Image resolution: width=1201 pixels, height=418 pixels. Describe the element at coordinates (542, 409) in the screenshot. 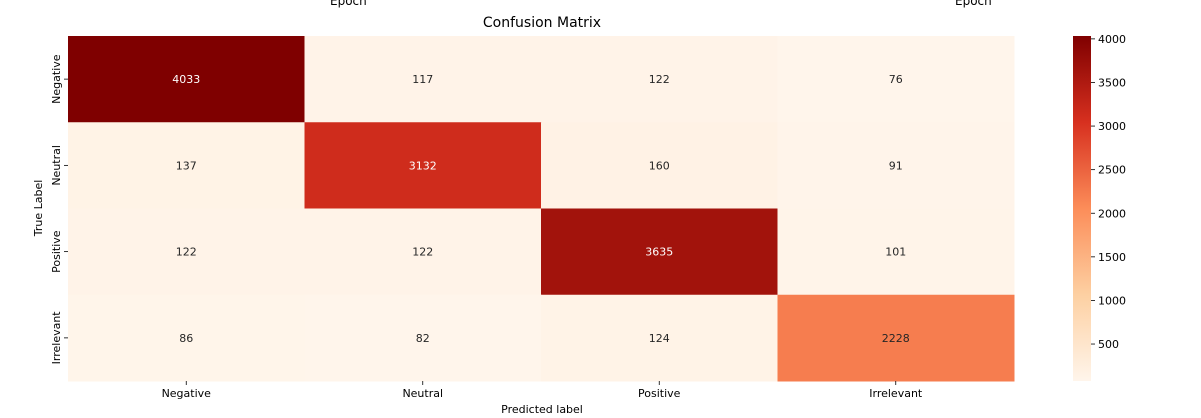

I see `x-axis-label: Predicted label` at that location.